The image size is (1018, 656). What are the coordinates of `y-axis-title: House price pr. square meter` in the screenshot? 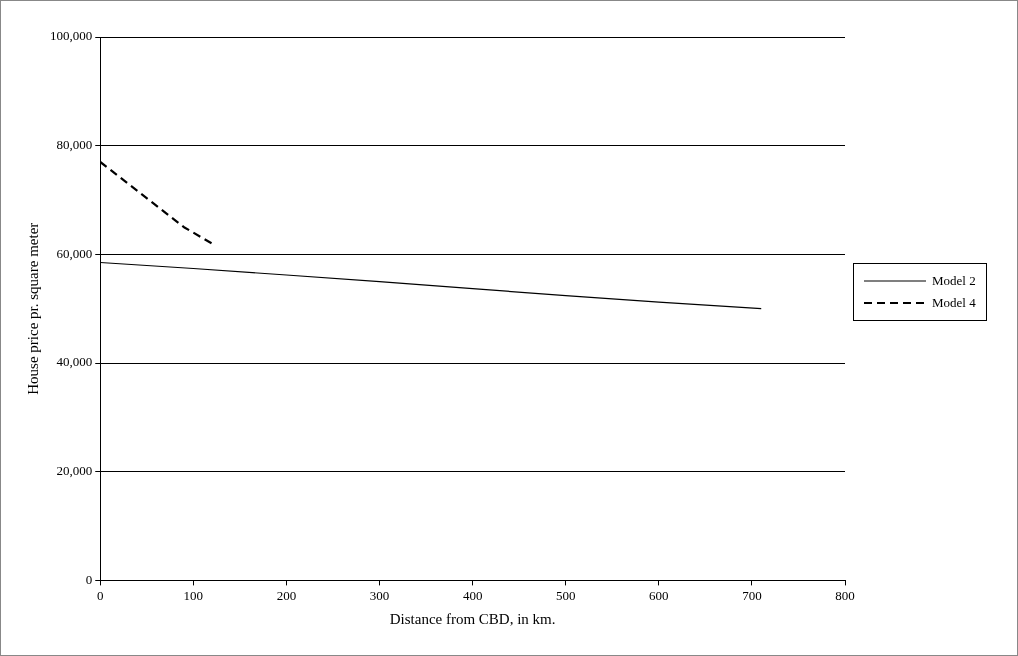 It's located at (32, 308).